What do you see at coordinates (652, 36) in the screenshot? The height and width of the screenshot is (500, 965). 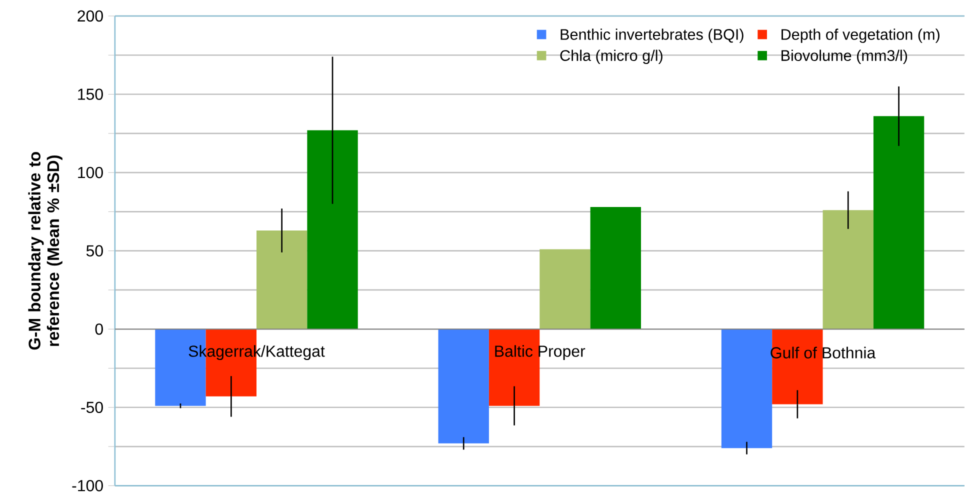 I see `legend-label: Benthic invertebrates (BQI)` at bounding box center [652, 36].